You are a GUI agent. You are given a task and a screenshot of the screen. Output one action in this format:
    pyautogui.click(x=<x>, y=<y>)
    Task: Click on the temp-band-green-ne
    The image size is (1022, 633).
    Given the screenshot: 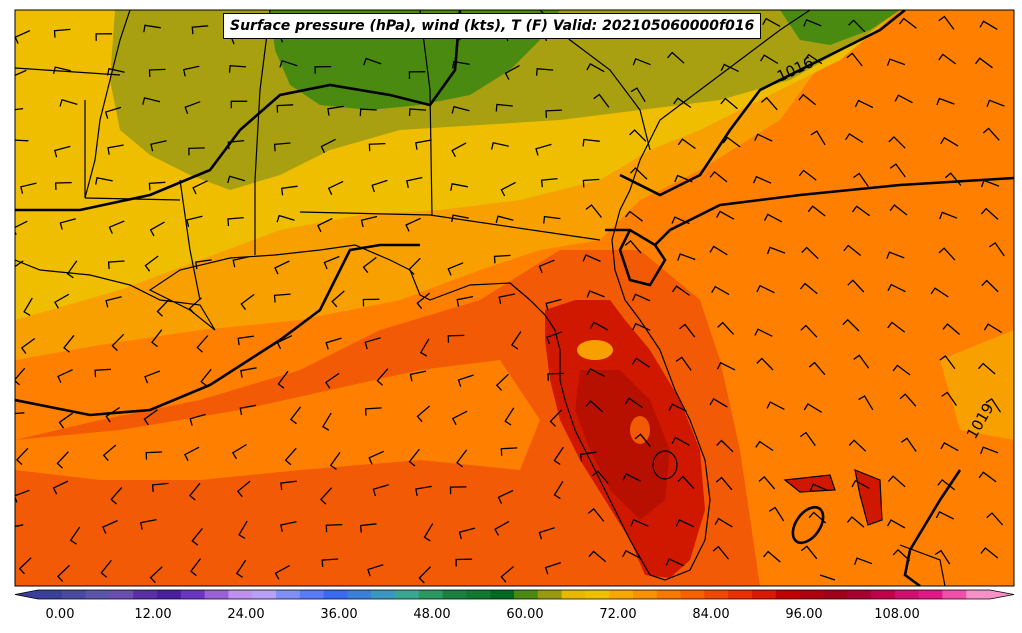 What is the action you would take?
    pyautogui.click(x=840, y=27)
    